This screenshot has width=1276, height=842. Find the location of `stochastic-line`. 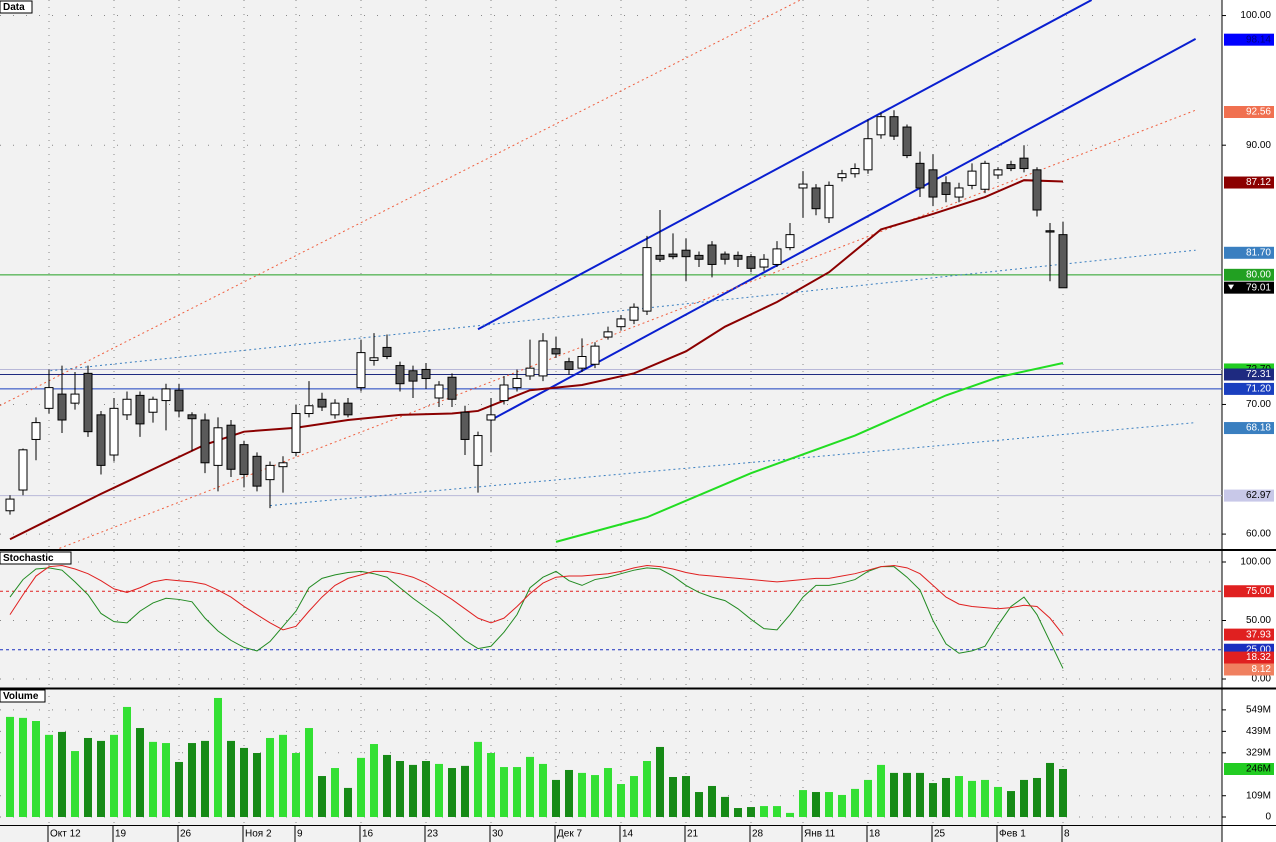

stochastic-line is located at coordinates (536, 617).